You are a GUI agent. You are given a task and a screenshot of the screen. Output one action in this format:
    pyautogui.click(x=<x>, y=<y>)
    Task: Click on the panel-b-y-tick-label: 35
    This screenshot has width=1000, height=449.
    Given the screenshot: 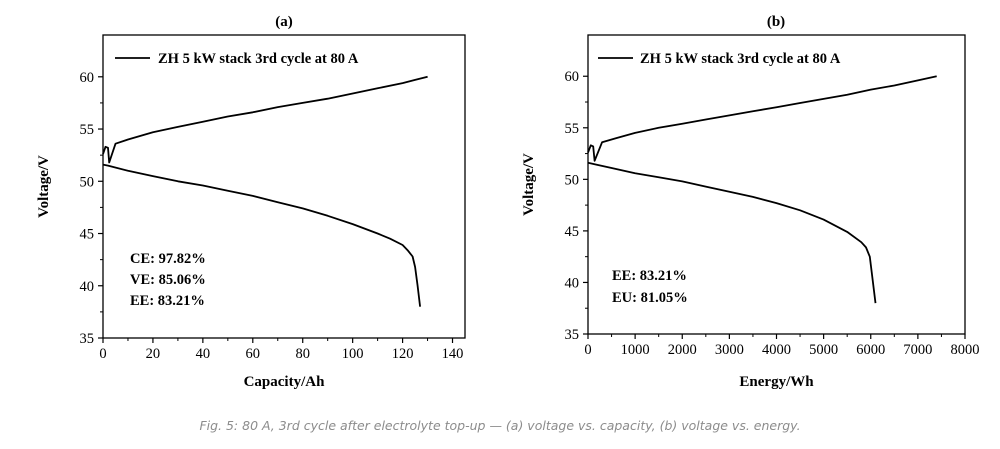 What is the action you would take?
    pyautogui.click(x=572, y=335)
    